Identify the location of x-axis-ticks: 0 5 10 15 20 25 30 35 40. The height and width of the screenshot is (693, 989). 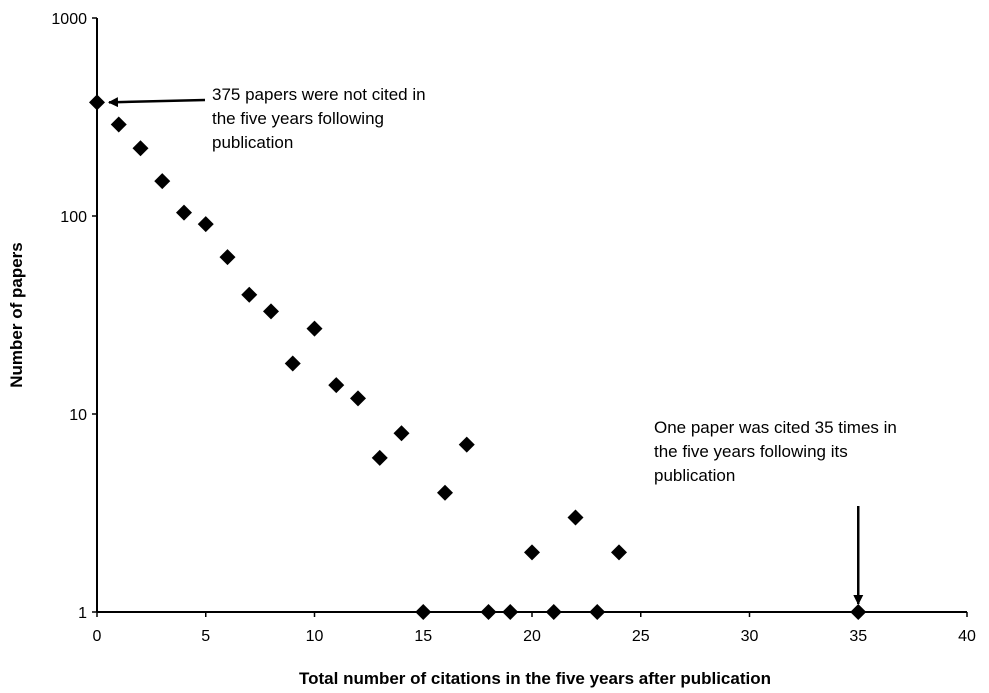
(534, 628).